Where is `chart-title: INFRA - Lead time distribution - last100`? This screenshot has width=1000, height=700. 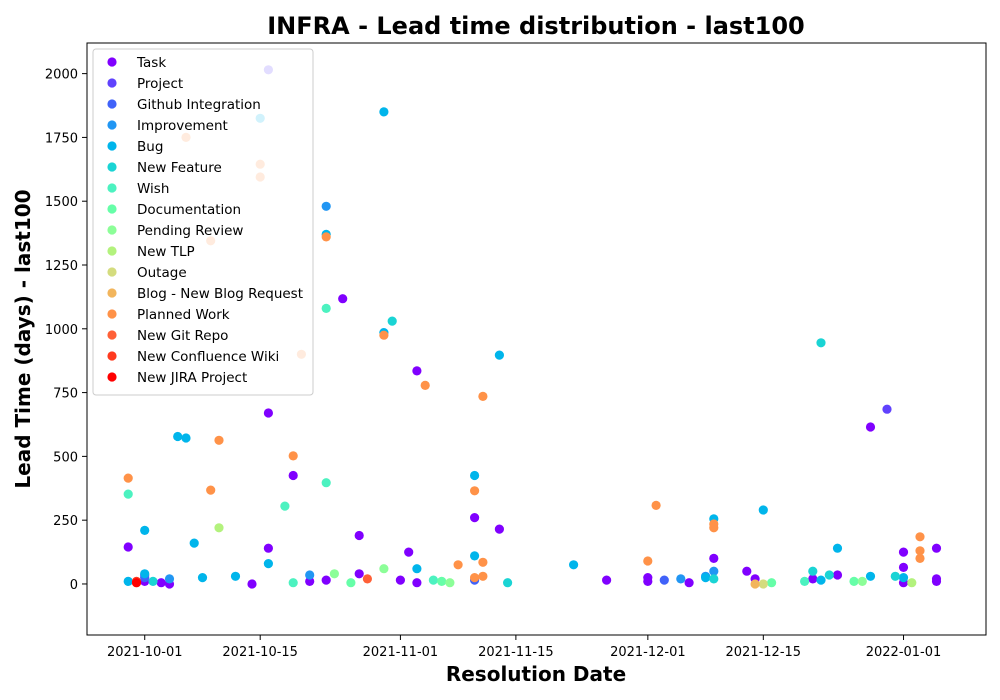 chart-title: INFRA - Lead time distribution - last100 is located at coordinates (536, 26).